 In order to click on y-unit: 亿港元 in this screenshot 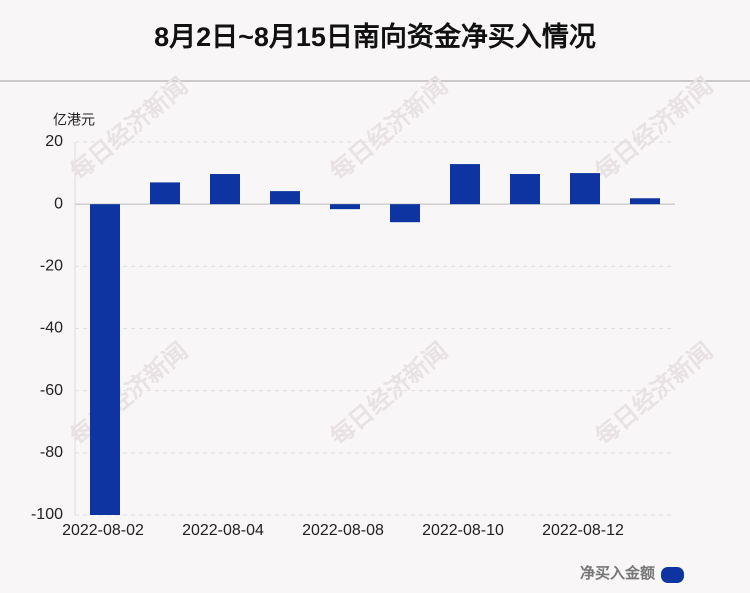, I will do `click(74, 120)`.